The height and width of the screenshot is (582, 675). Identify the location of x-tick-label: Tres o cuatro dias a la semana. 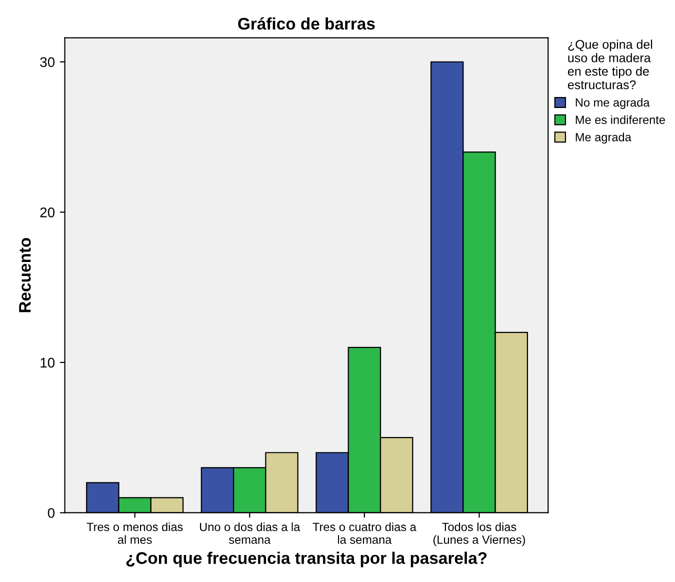
(364, 533).